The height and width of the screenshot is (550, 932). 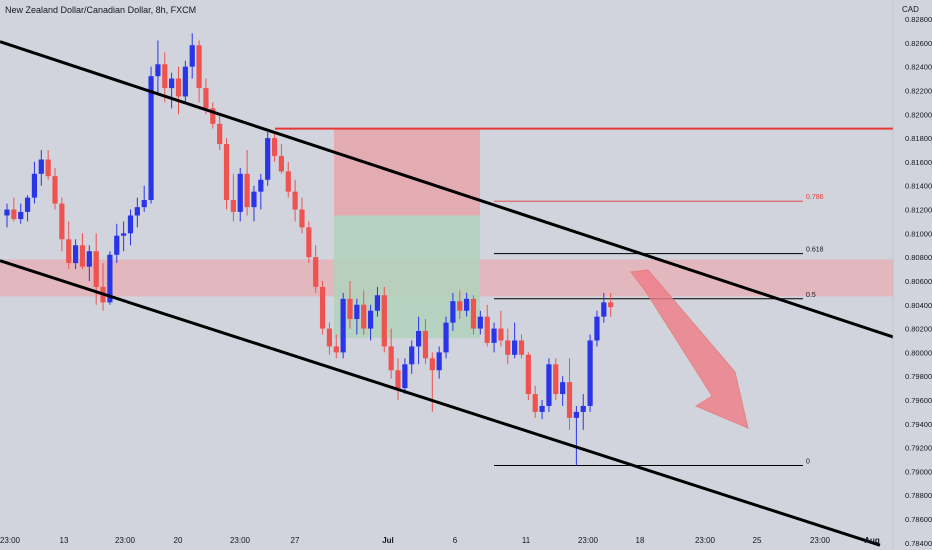 What do you see at coordinates (918, 138) in the screenshot?
I see `y-tick-label: 0.81800` at bounding box center [918, 138].